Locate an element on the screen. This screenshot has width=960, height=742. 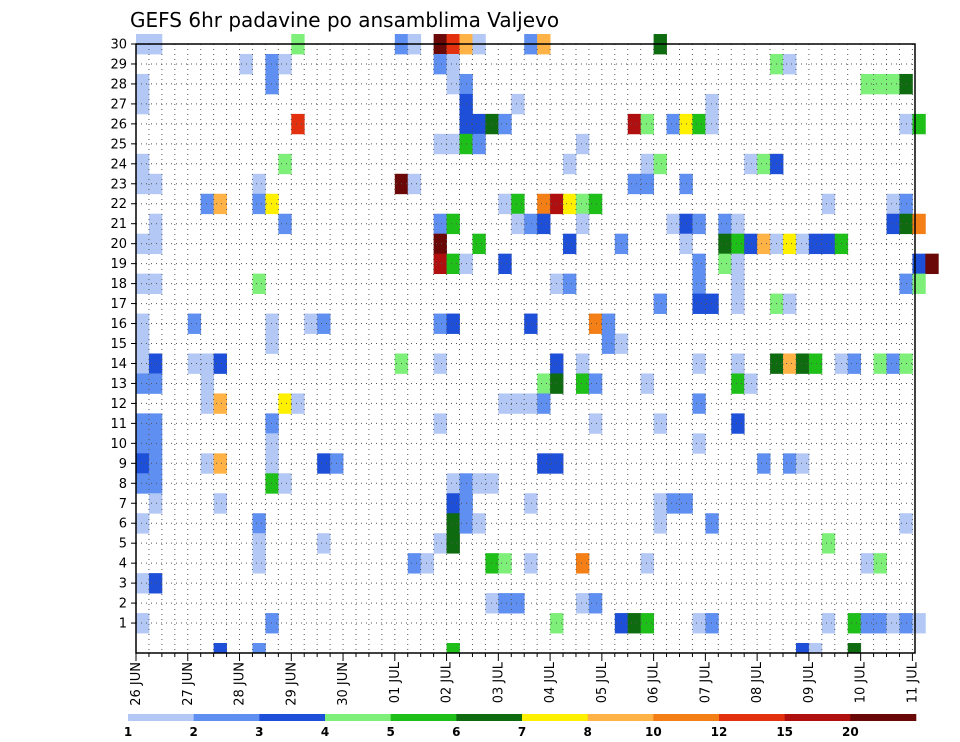
colorbar: 1 2 3 4 5 6 7 8 10 12 15 20 is located at coordinates (520, 726).